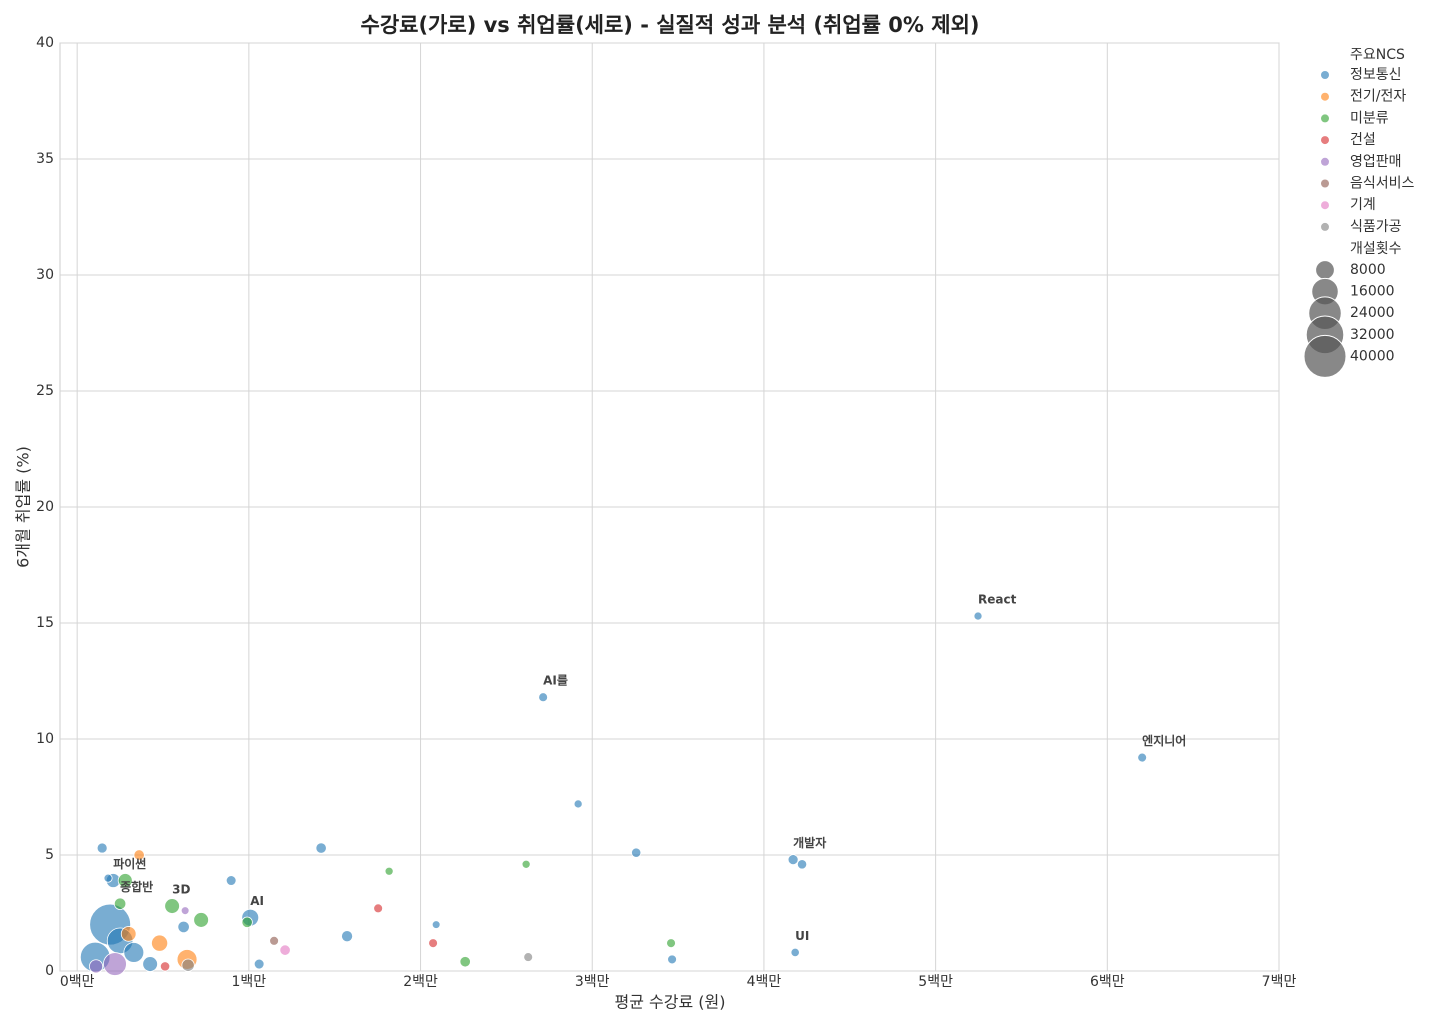 The height and width of the screenshot is (1033, 1440). Describe the element at coordinates (45, 623) in the screenshot. I see `y-tick-label: 15` at that location.